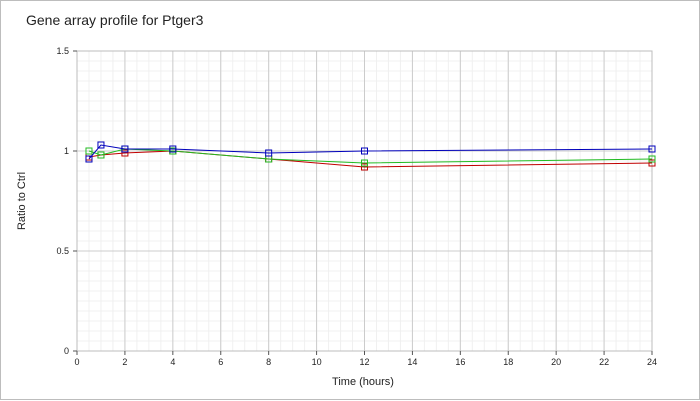 The width and height of the screenshot is (700, 401). Describe the element at coordinates (66, 151) in the screenshot. I see `y-tick-label: 1` at that location.